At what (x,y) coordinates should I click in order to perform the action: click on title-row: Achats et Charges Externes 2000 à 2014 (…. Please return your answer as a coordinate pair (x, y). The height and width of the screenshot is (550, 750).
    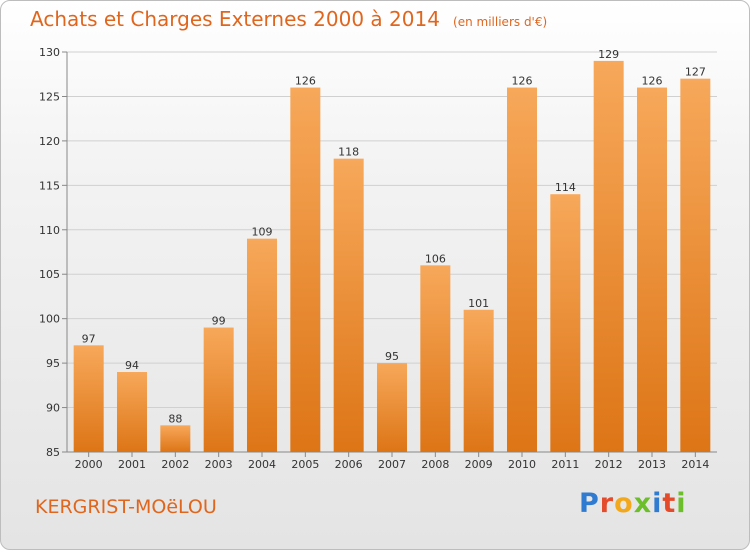
    Looking at the image, I should click on (288, 19).